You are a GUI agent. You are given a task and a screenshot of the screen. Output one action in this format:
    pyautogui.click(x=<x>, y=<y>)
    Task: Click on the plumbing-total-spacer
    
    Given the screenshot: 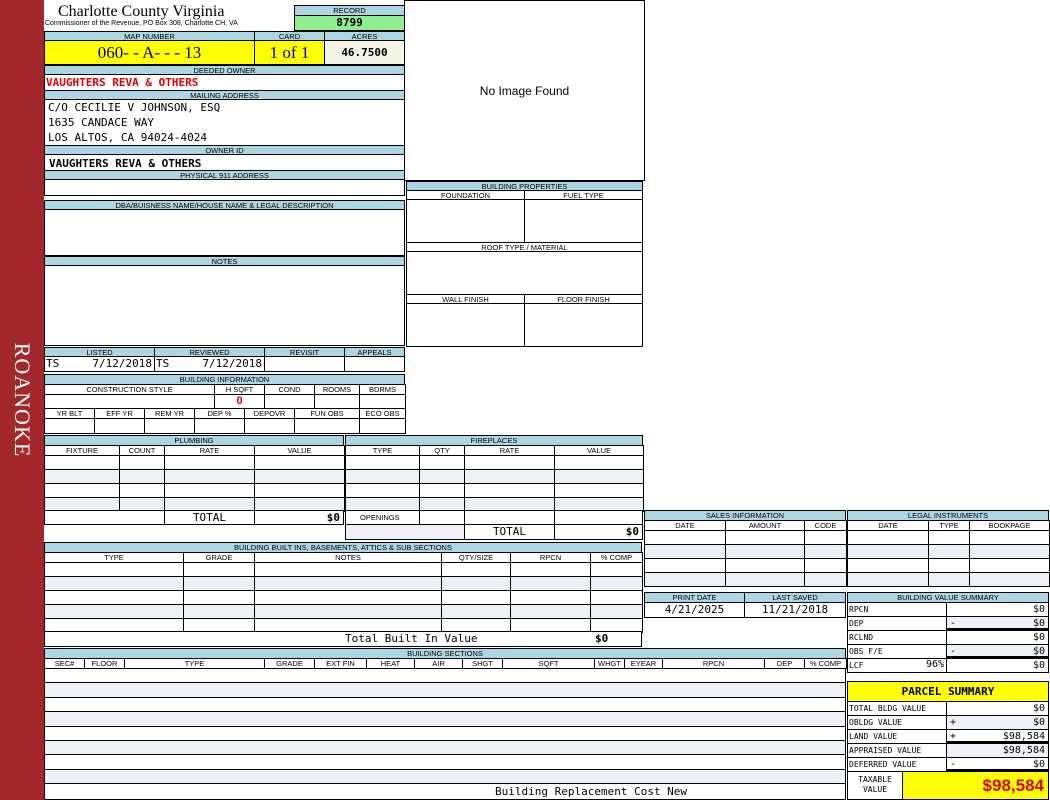 What is the action you would take?
    pyautogui.click(x=104, y=517)
    